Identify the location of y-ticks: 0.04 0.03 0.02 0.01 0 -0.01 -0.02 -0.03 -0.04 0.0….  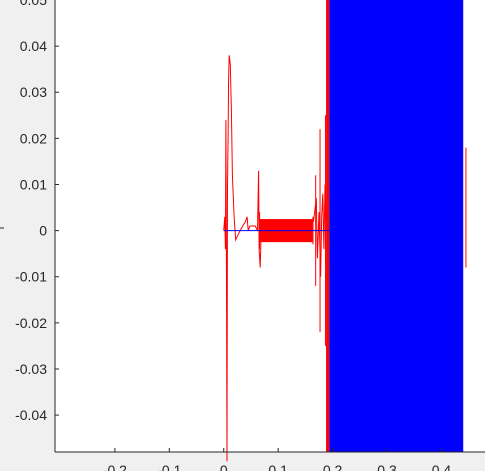
(37, 211).